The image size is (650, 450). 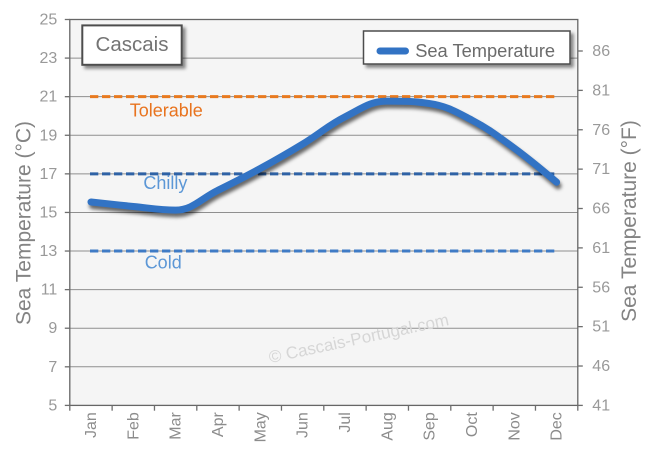 I want to click on svg-text: Apr, so click(x=218, y=425).